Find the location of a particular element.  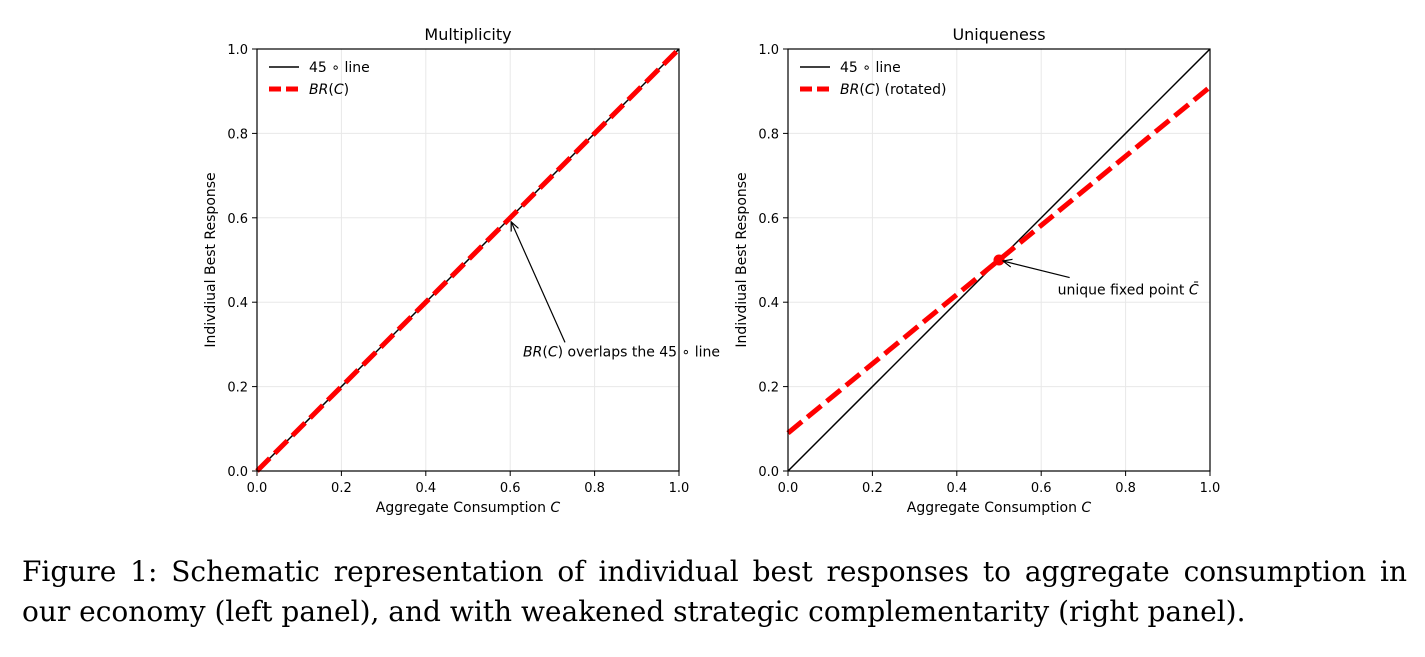

legend-label-2: BR(C) (rotated) is located at coordinates (893, 90).